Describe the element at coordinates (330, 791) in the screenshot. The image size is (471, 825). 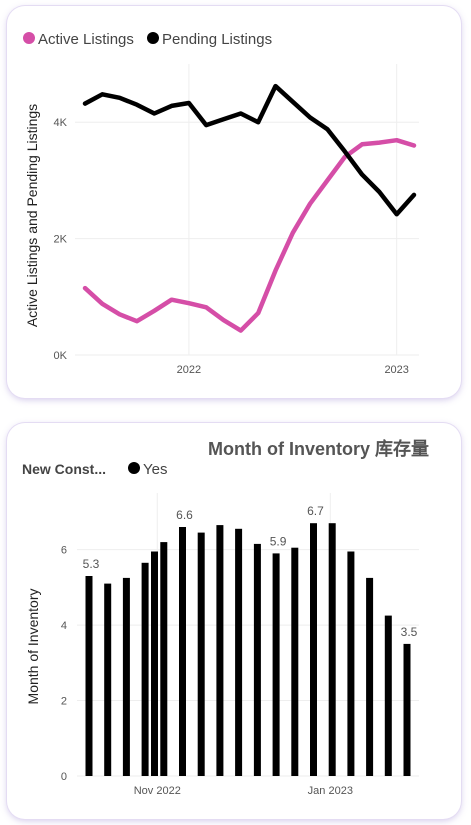
I see `x-tick-label: Jan 2023` at that location.